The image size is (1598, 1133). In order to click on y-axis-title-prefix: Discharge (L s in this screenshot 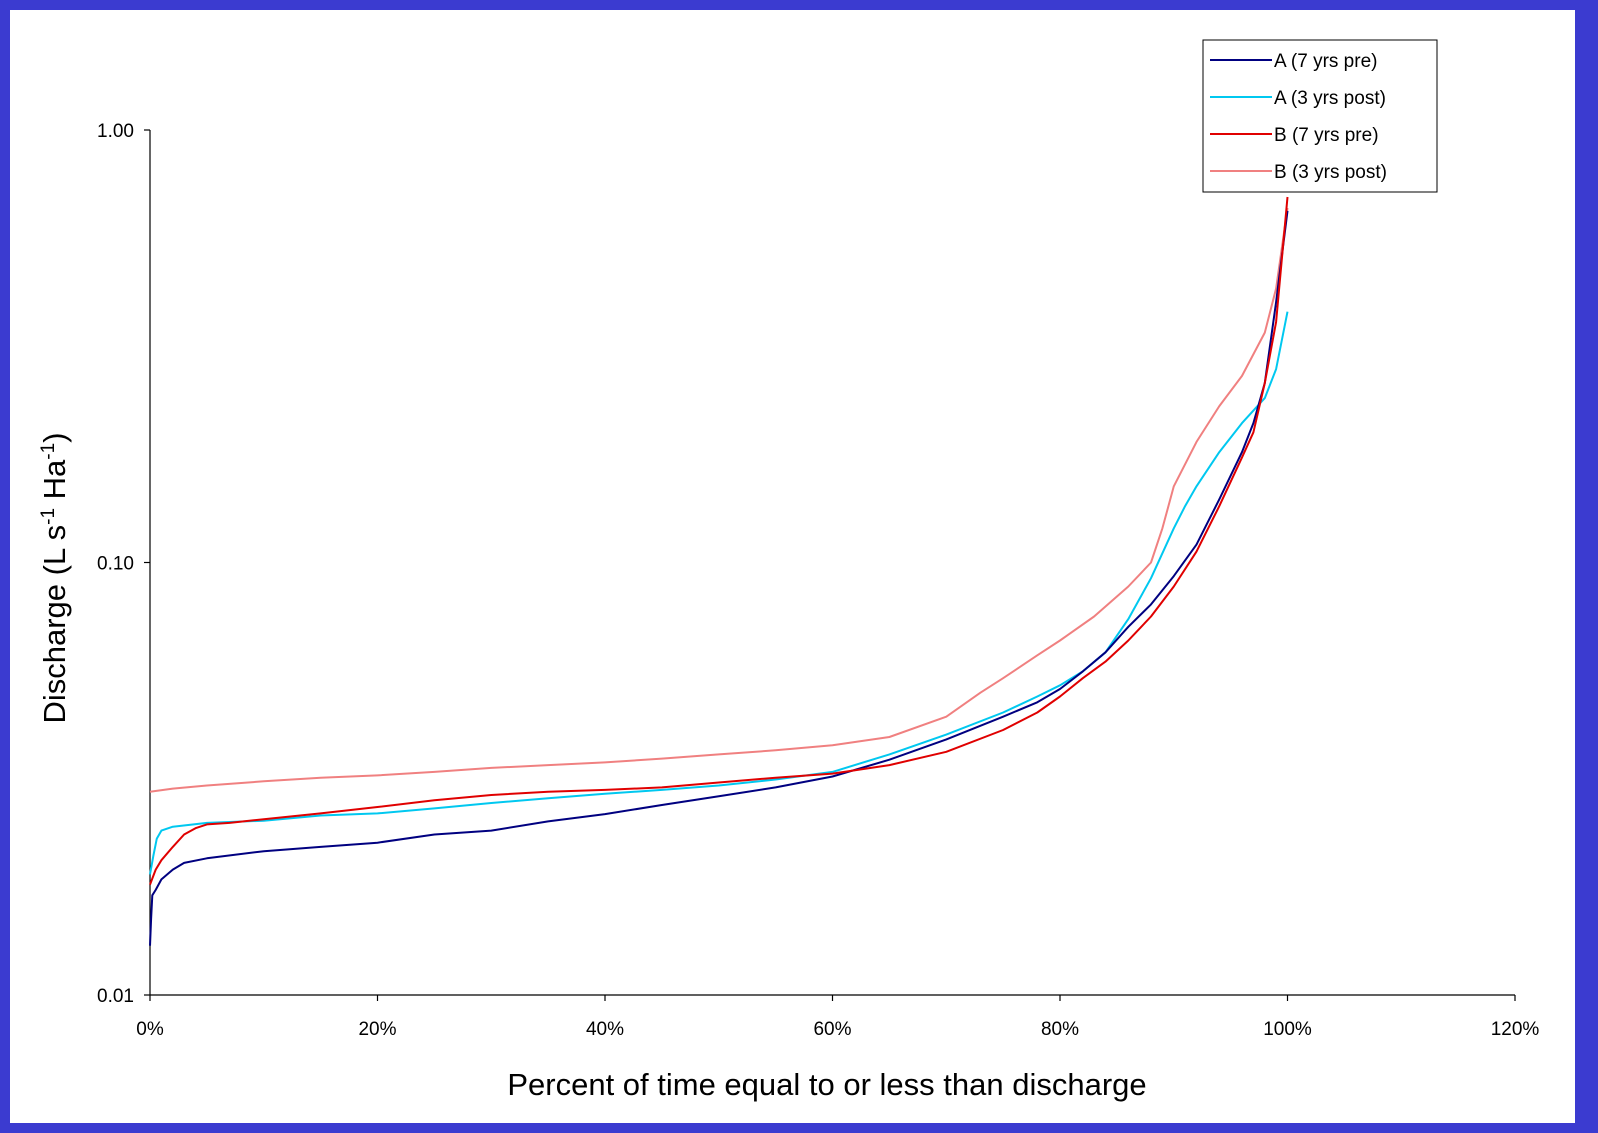, I will do `click(54, 624)`.